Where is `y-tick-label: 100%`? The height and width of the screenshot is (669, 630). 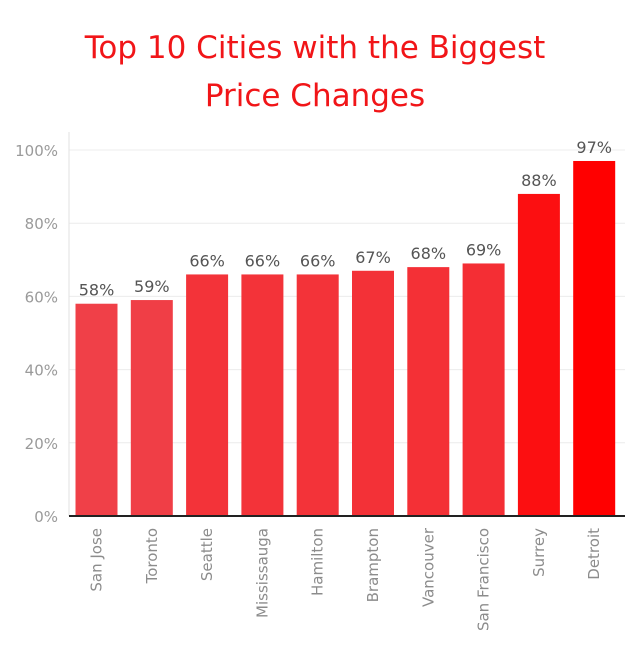 y-tick-label: 100% is located at coordinates (36, 151).